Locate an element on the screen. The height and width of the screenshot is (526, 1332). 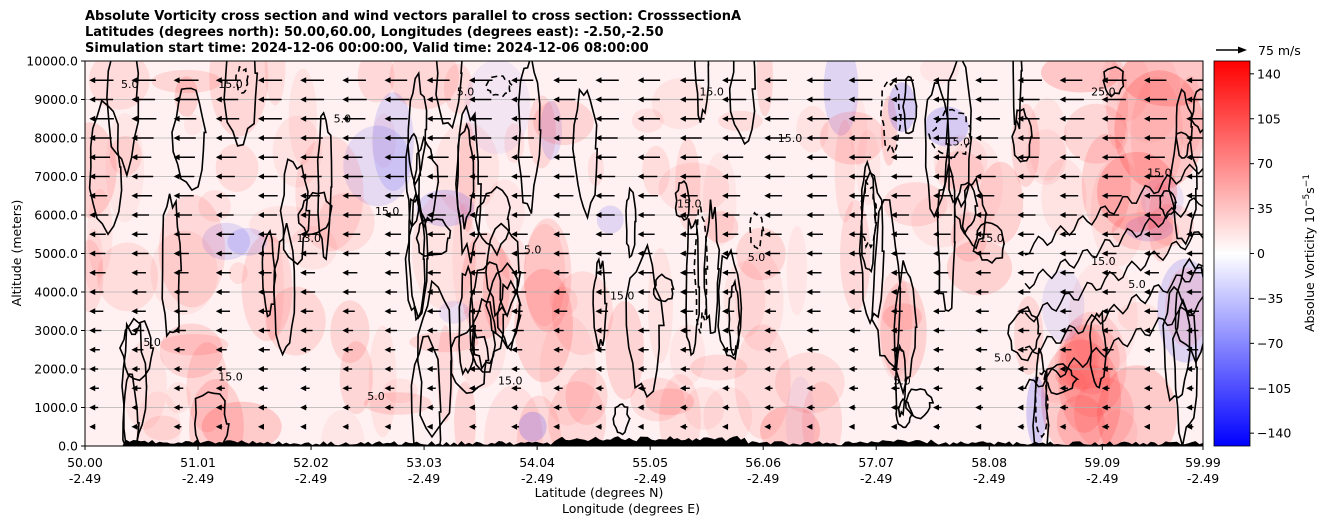
y-tick-label: 4000.0 is located at coordinates (56, 292).